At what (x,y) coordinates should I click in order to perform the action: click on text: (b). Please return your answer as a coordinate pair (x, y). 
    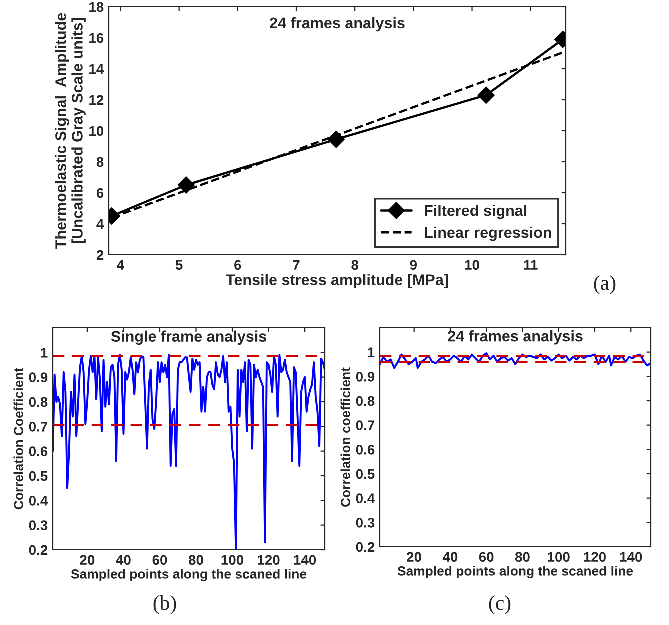
    Looking at the image, I should click on (165, 605).